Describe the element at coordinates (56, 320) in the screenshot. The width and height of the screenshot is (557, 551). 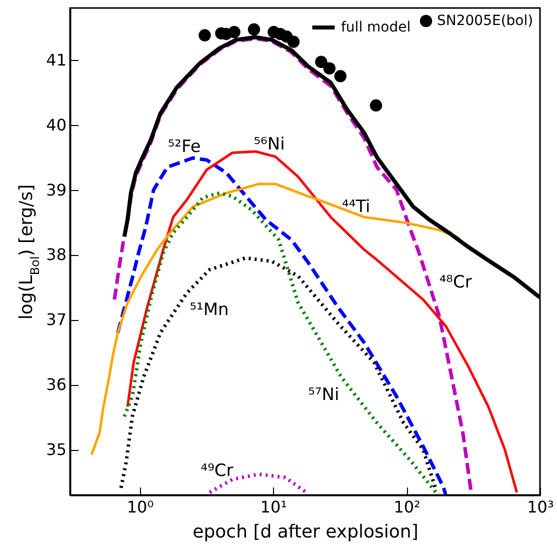
I see `y-tick-label: 37` at that location.